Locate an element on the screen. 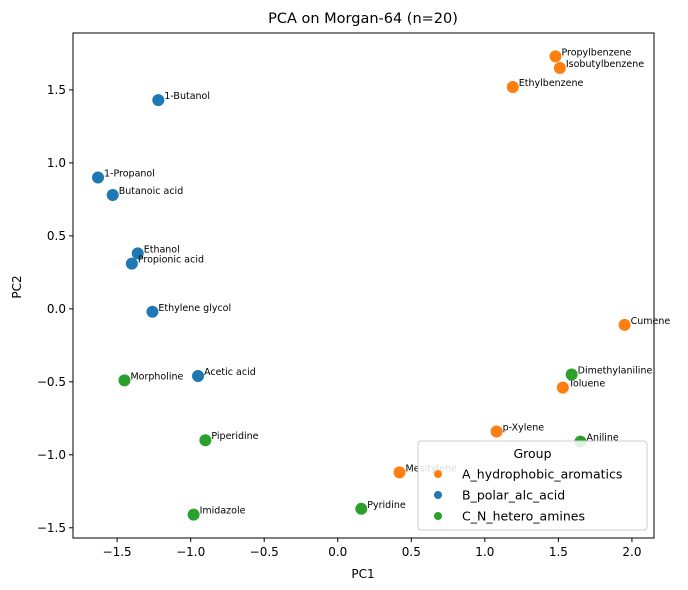 The image size is (688, 590). chart-title: PCA on Morgan-64 (n=20) is located at coordinates (363, 19).